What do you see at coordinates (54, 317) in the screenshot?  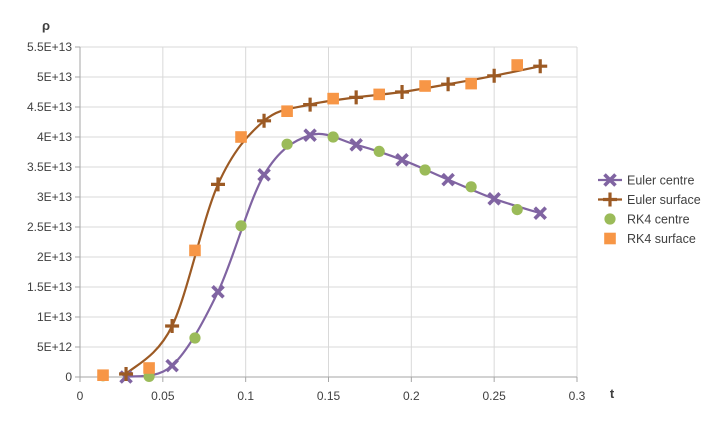 I see `y-tick-label: 1E+13` at bounding box center [54, 317].